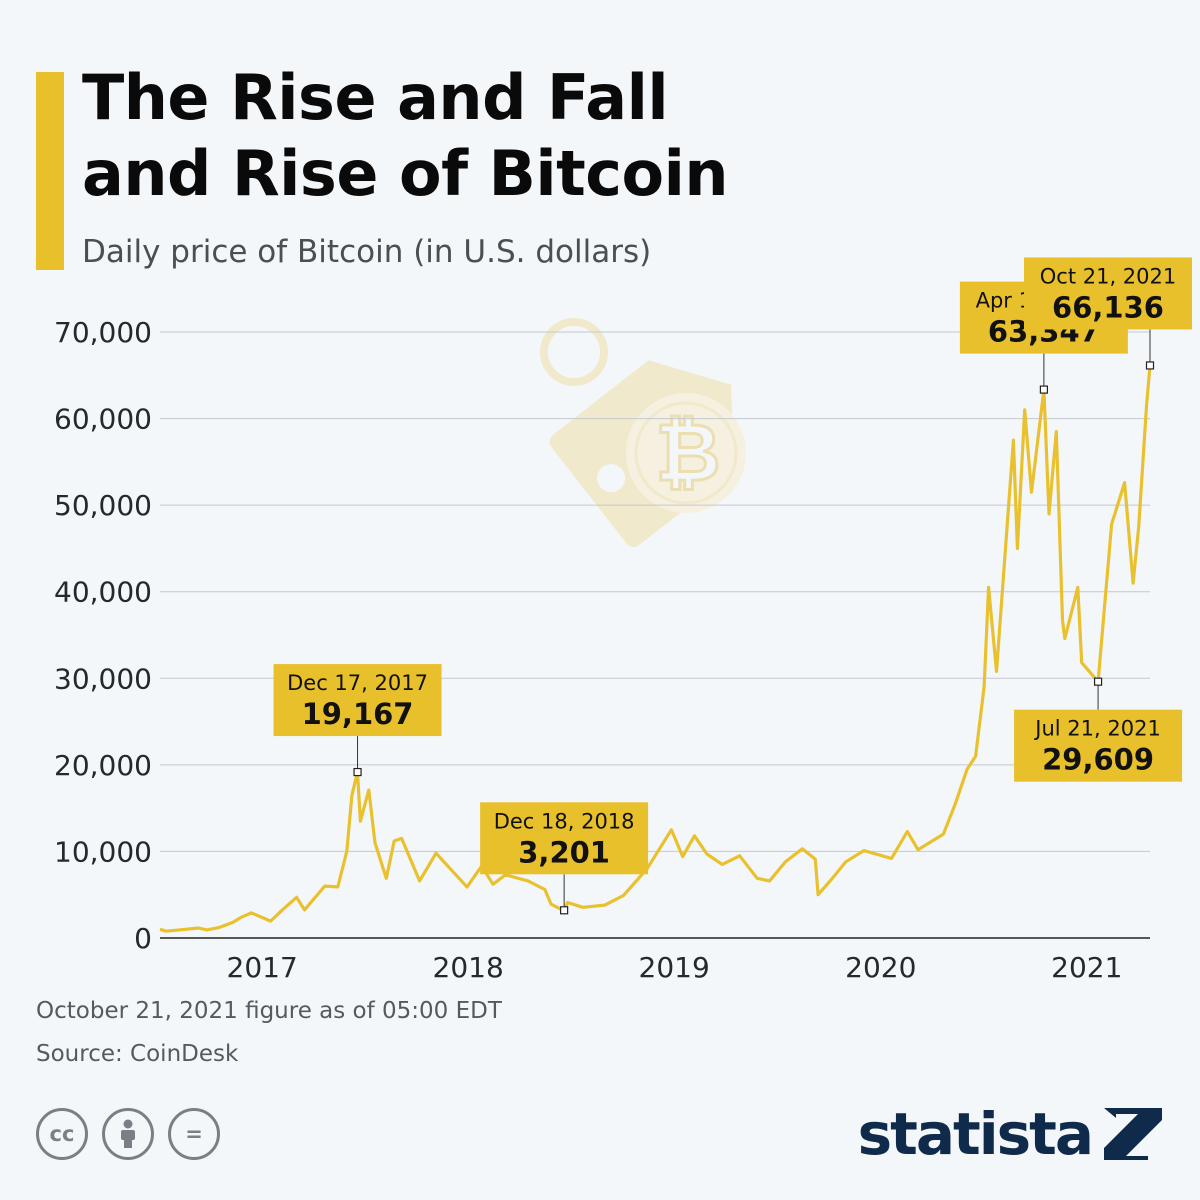 This screenshot has width=1200, height=1200. Describe the element at coordinates (564, 852) in the screenshot. I see `annotation-value: 3,201` at that location.